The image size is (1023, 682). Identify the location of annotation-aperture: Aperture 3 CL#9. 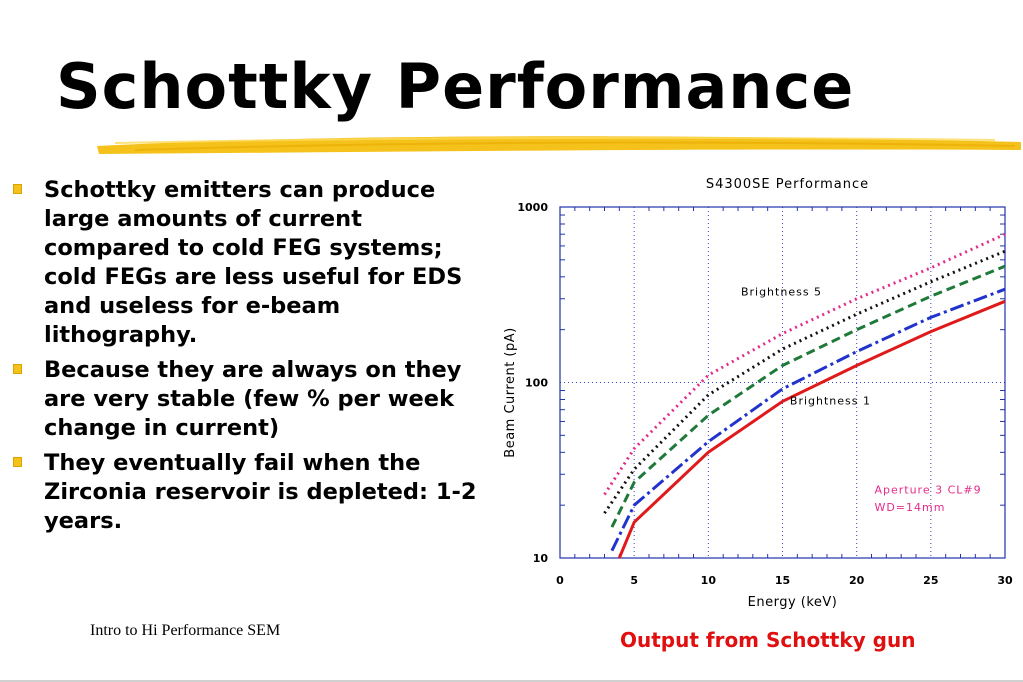
(927, 490).